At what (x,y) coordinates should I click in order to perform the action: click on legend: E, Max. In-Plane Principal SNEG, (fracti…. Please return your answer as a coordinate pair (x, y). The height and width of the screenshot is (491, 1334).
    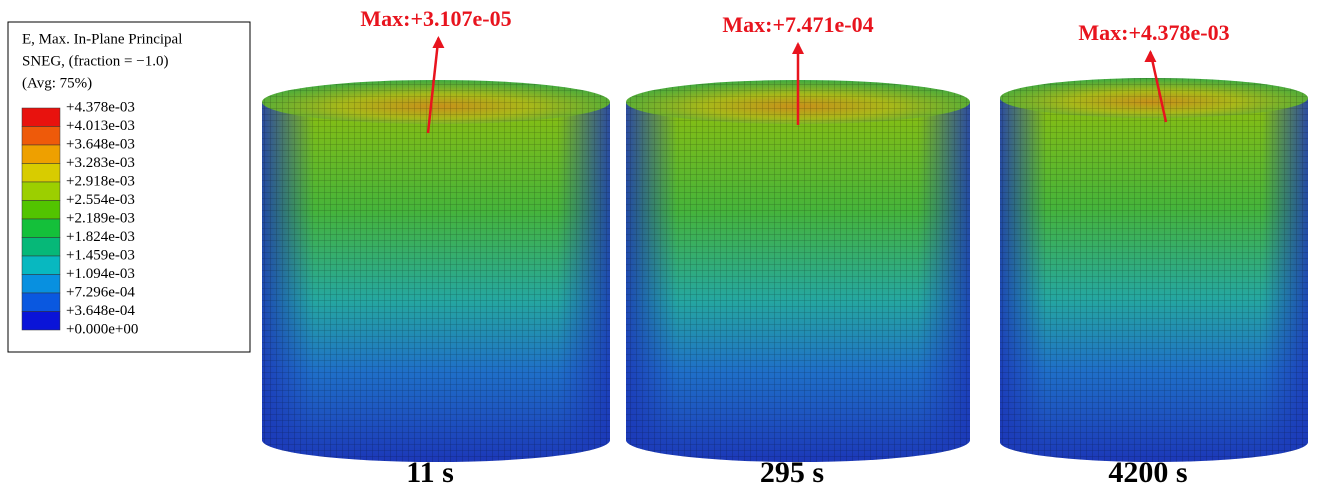
    Looking at the image, I should click on (129, 187).